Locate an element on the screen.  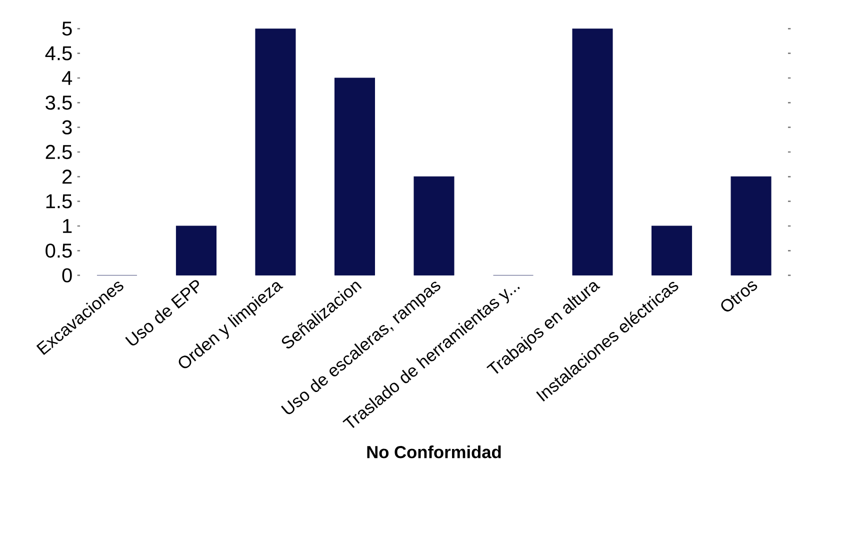
x-axis-title: No Conformidad is located at coordinates (434, 452).